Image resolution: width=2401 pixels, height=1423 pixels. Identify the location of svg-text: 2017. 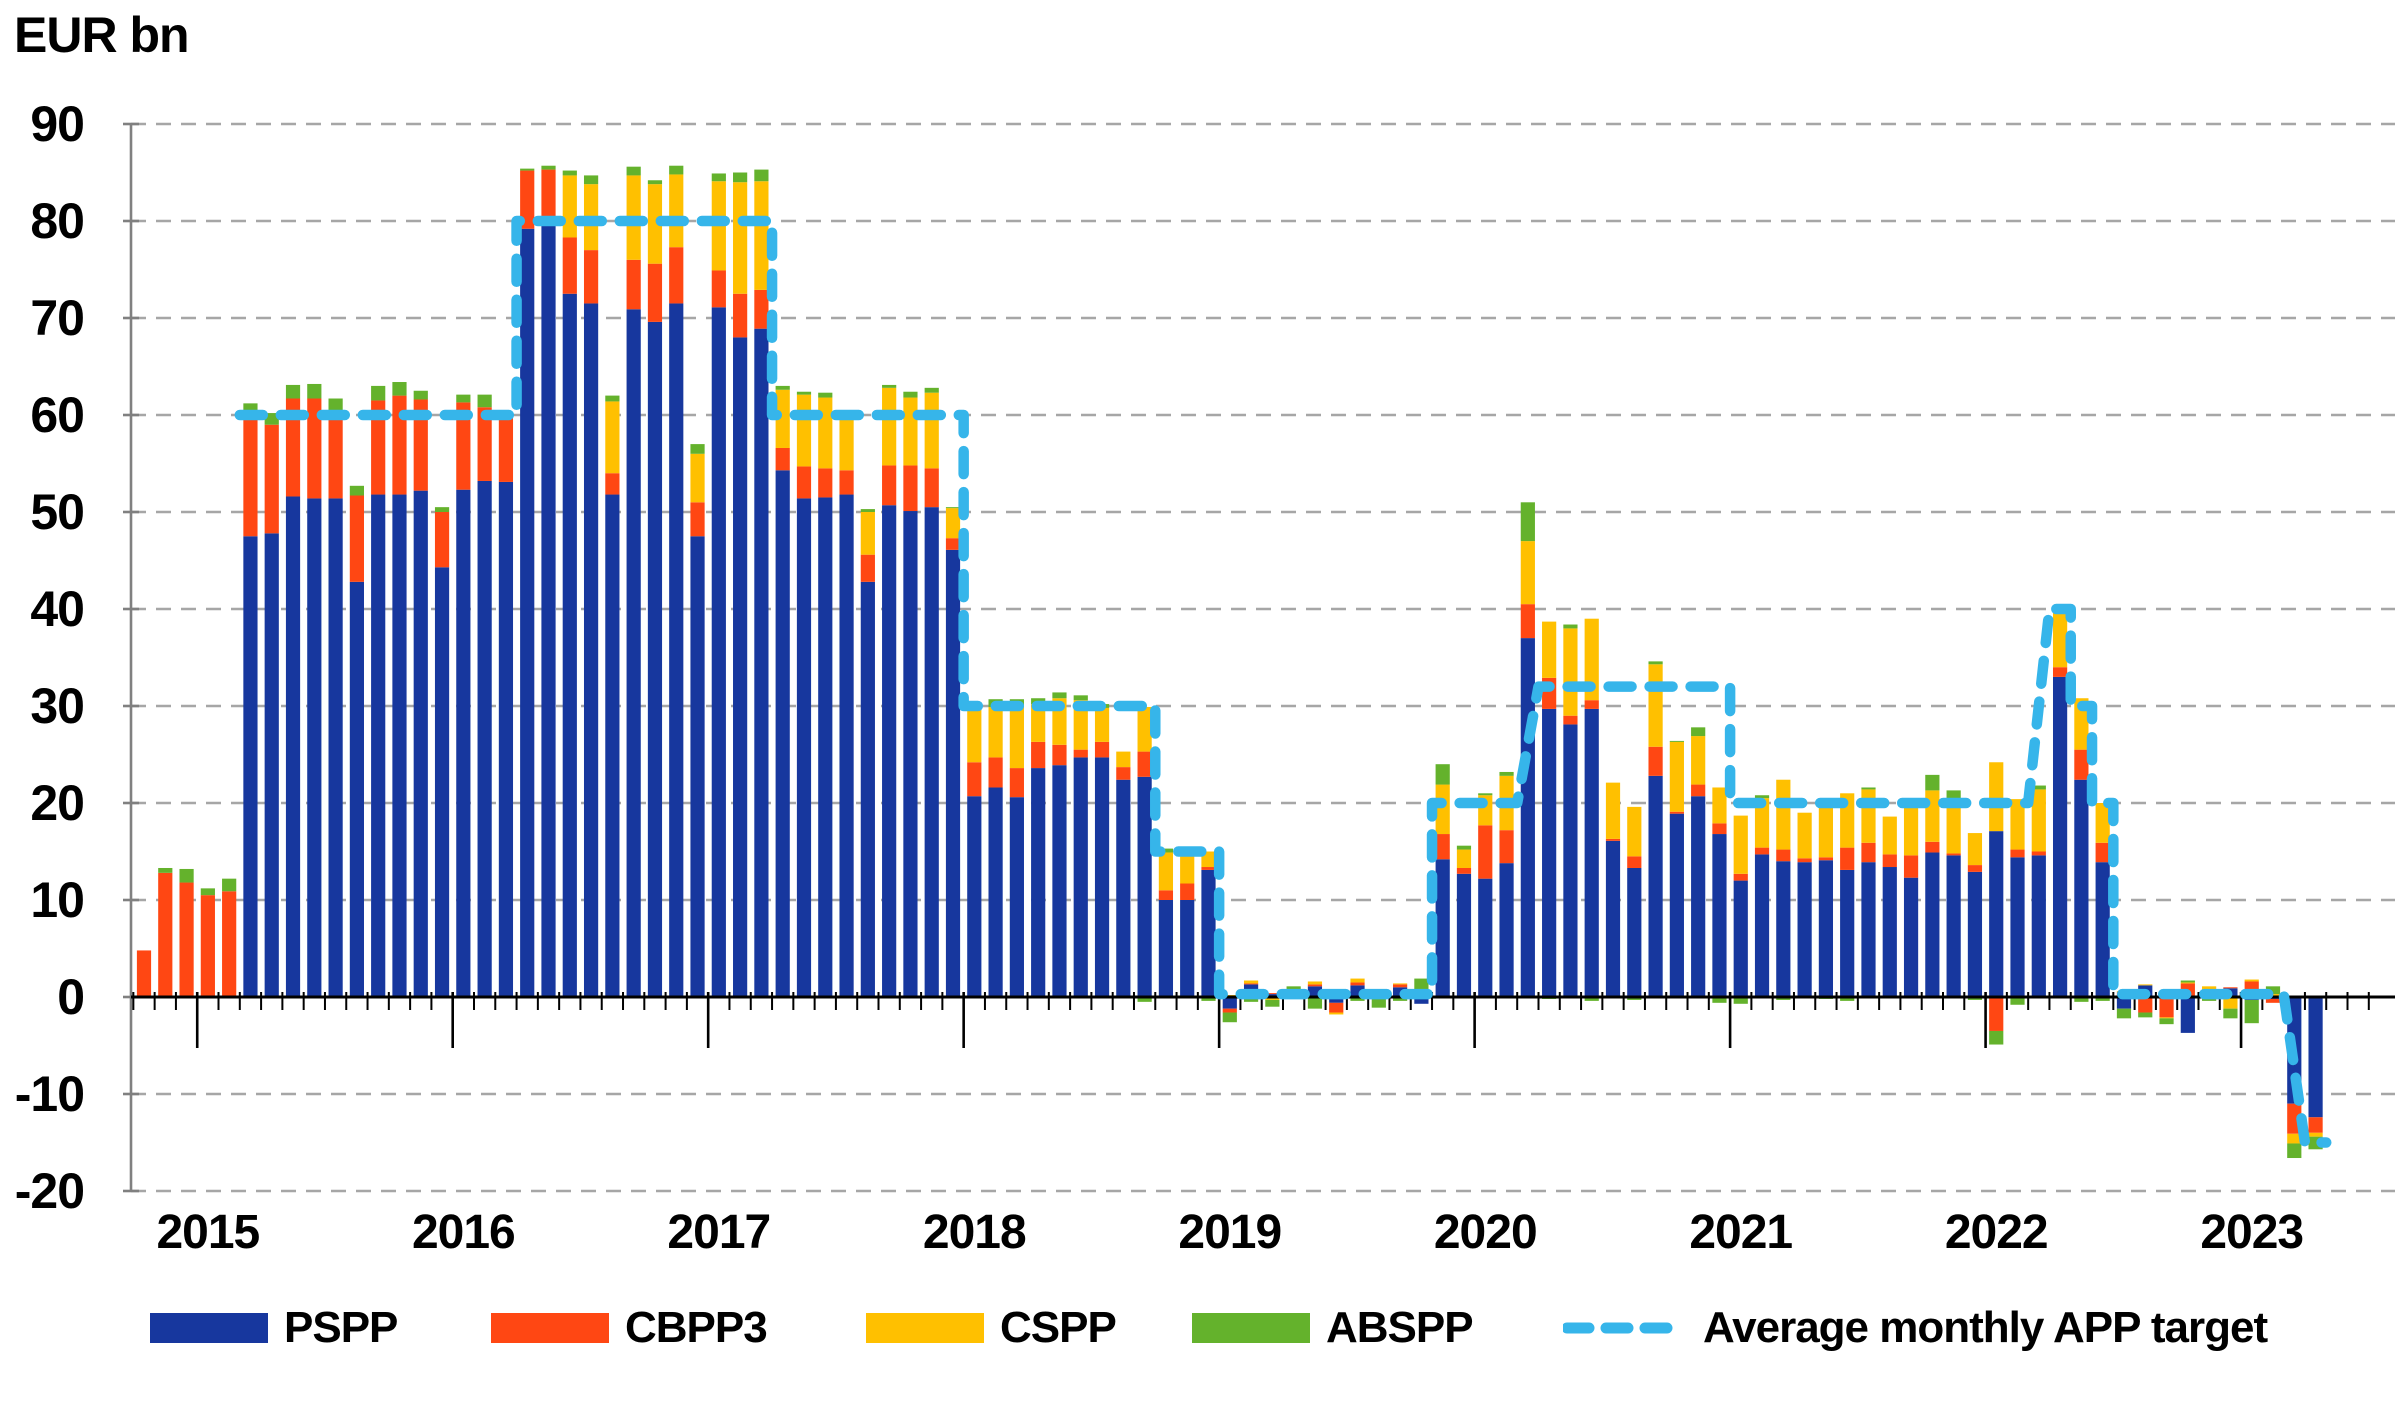
(718, 1232).